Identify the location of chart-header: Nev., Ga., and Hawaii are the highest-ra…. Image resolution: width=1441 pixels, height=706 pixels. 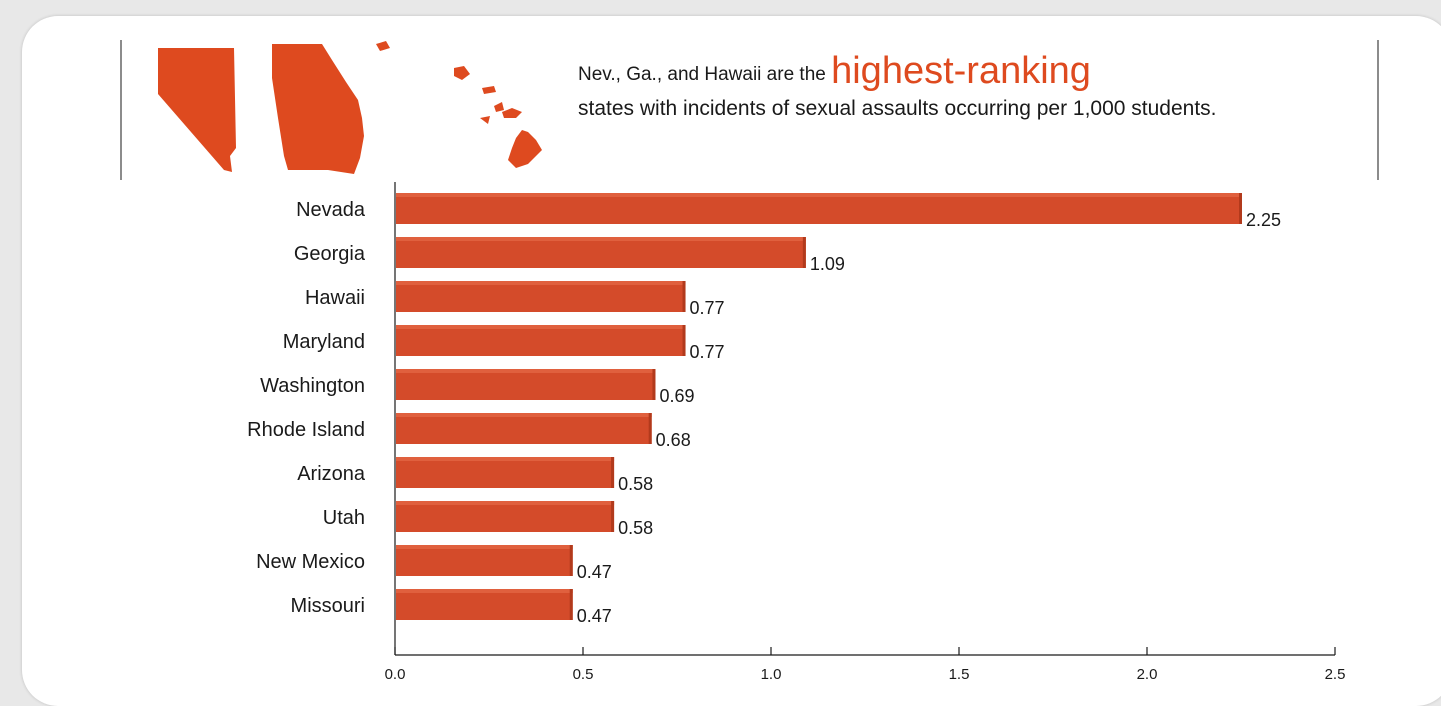
(897, 85).